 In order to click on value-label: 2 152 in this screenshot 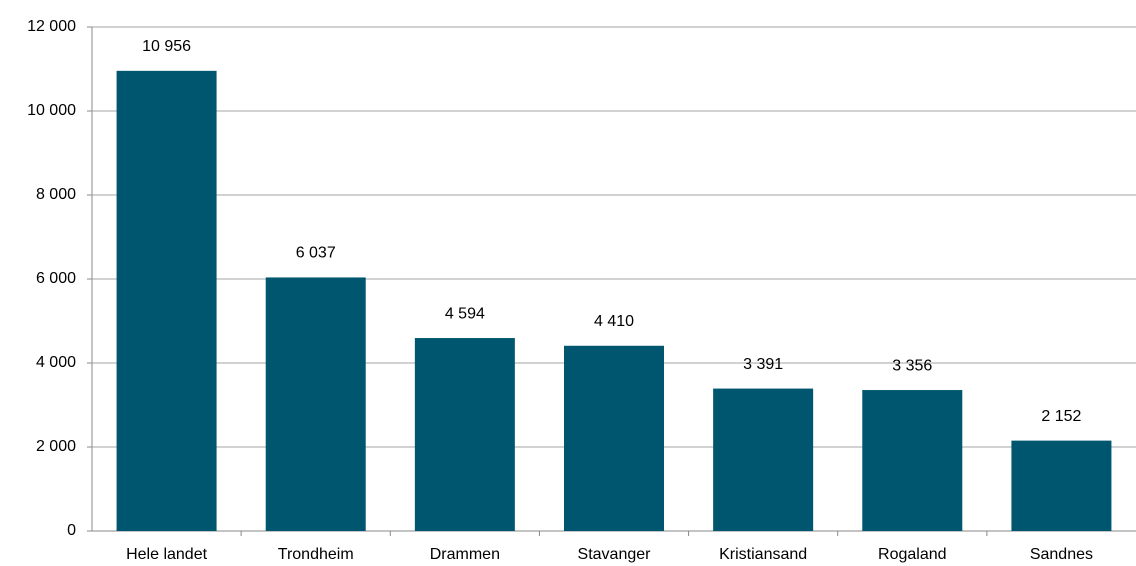, I will do `click(1061, 416)`.